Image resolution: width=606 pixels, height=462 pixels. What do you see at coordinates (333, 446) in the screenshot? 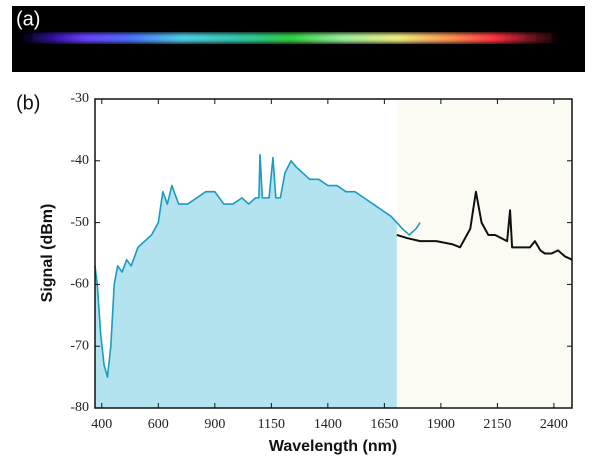
I see `x-axis-label: Wavelength (nm)` at bounding box center [333, 446].